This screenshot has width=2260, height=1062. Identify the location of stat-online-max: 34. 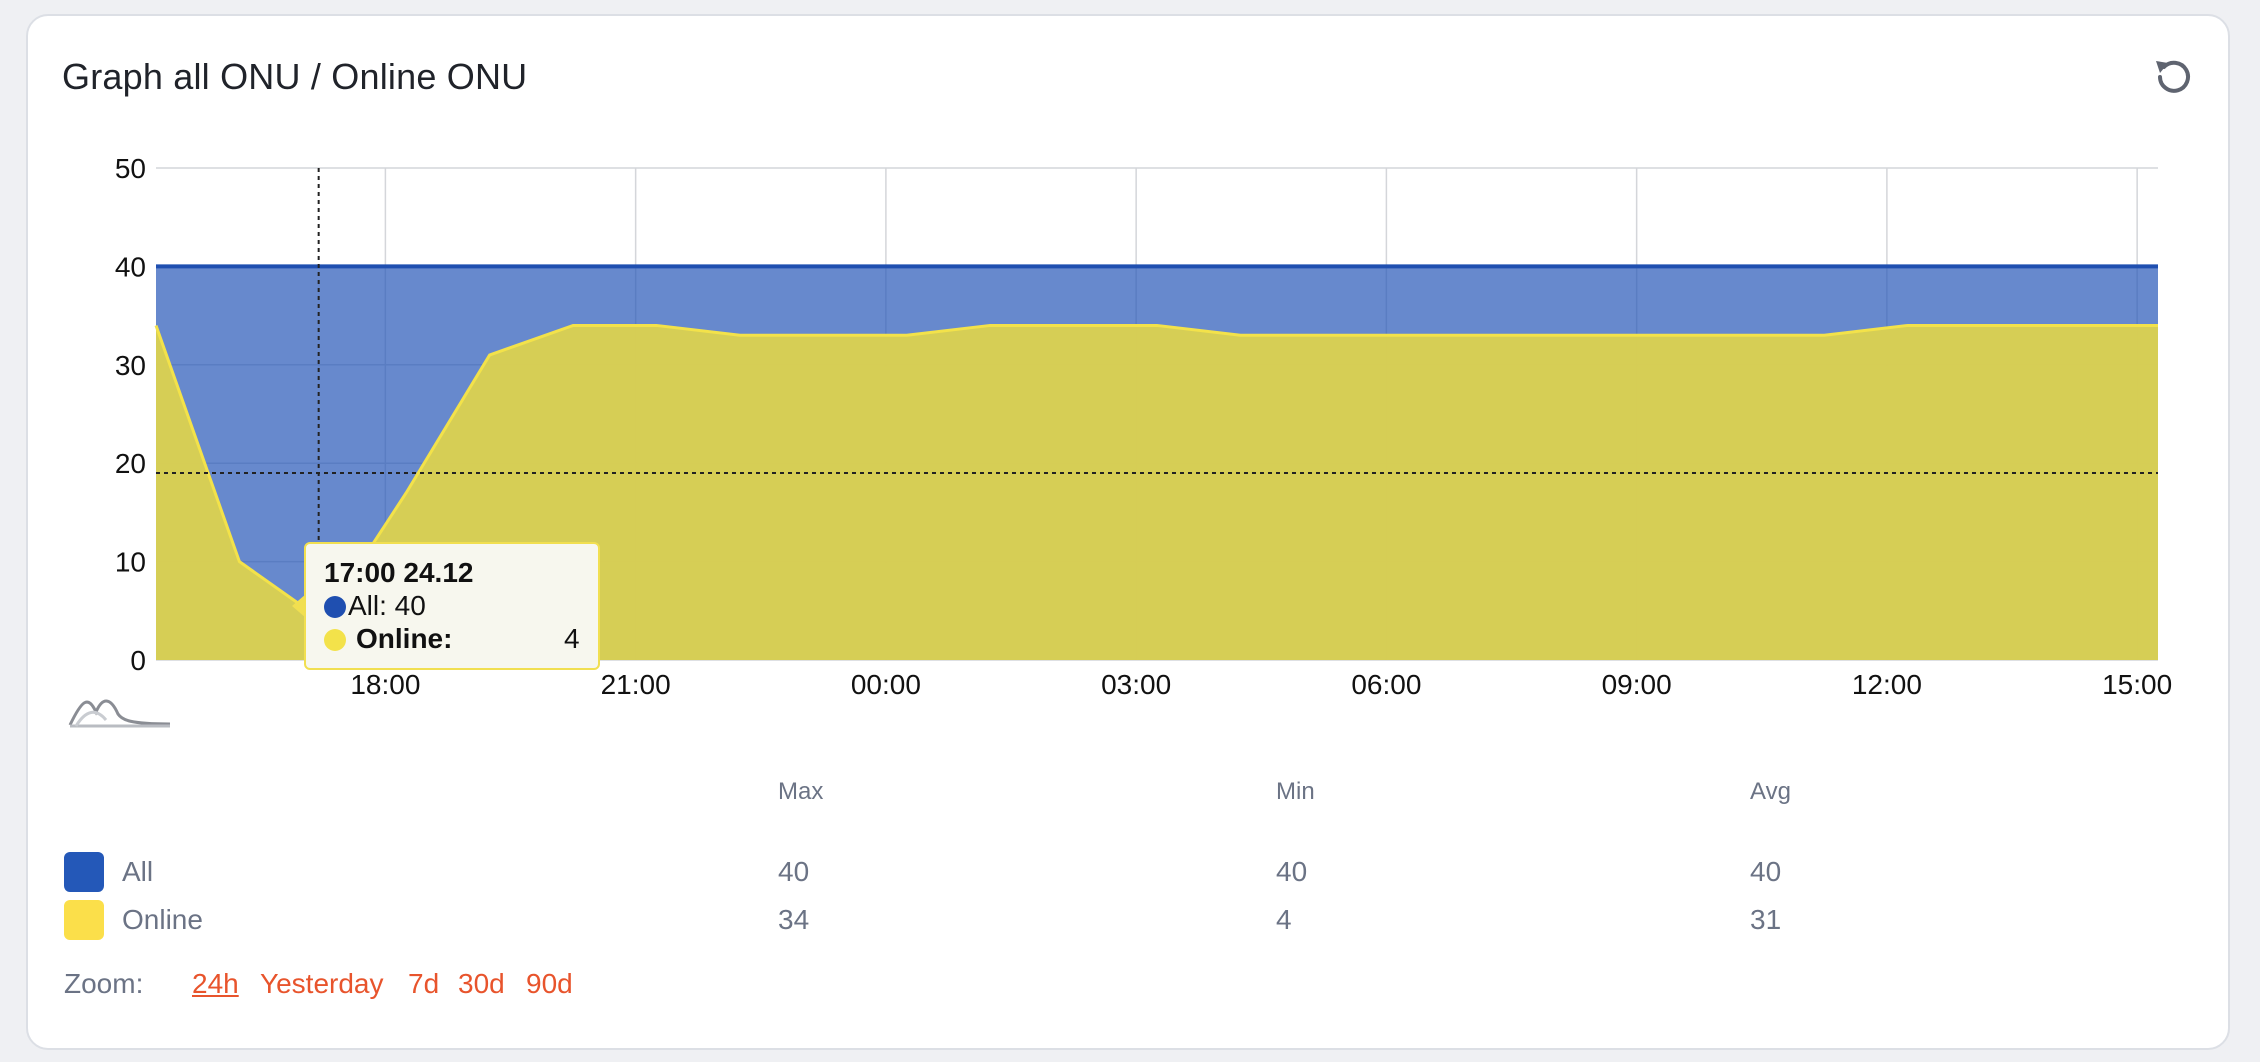
(794, 919).